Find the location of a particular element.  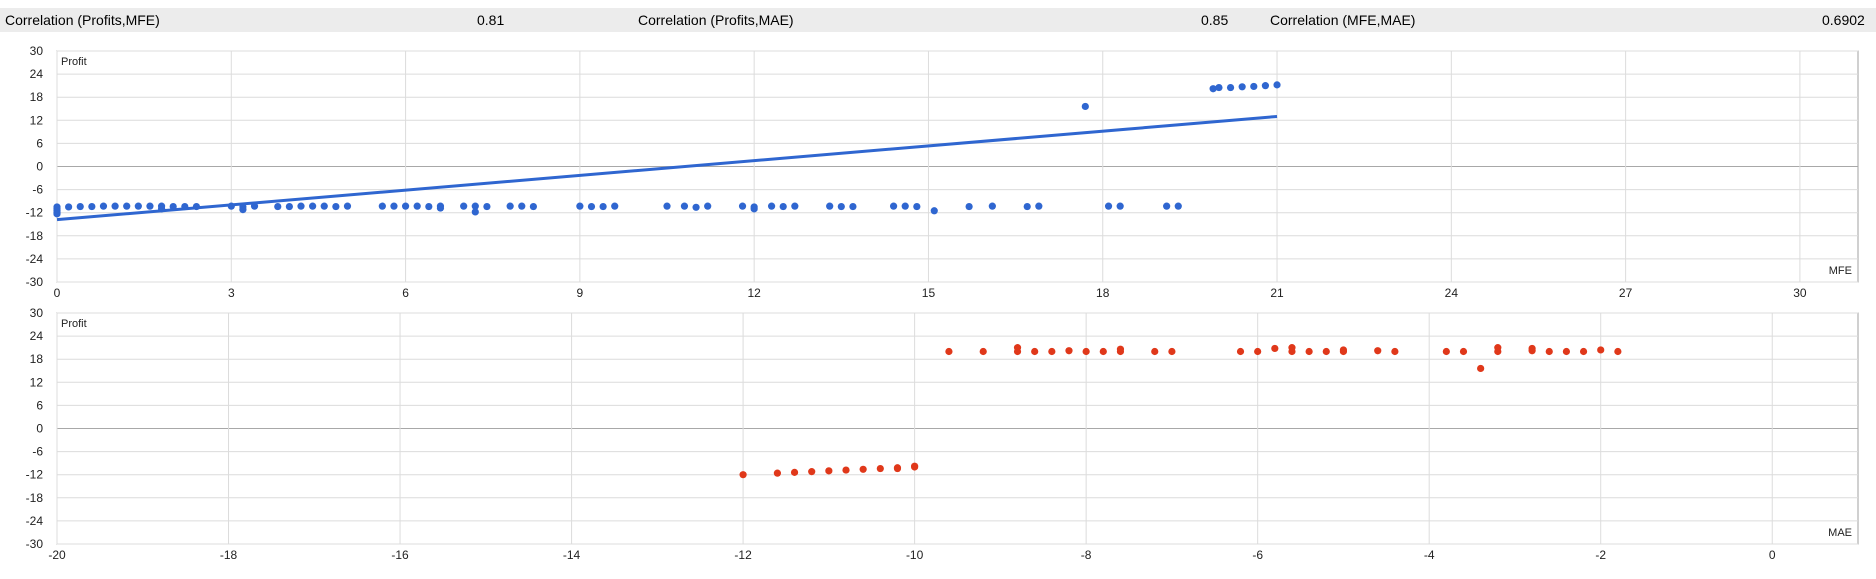

mfe-y-tick-label: -12 is located at coordinates (35, 213).